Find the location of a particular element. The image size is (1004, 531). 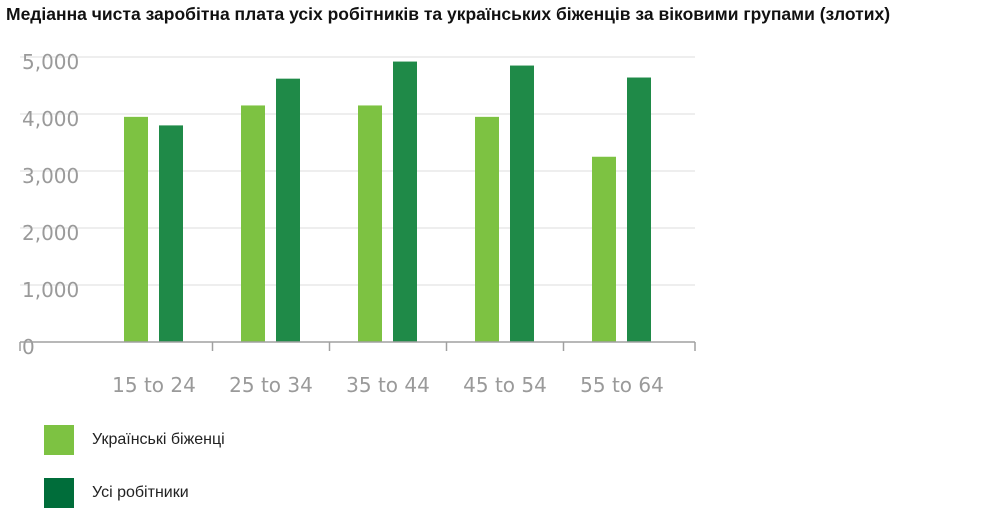

x-axis: 15 to 24 25 to 34 35 to 44 45 to 54 55 to 64 is located at coordinates (357, 369).